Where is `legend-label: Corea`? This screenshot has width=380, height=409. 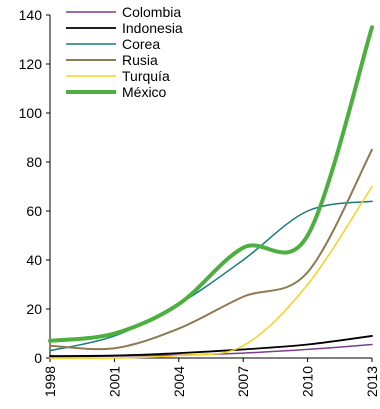 legend-label: Corea is located at coordinates (141, 44).